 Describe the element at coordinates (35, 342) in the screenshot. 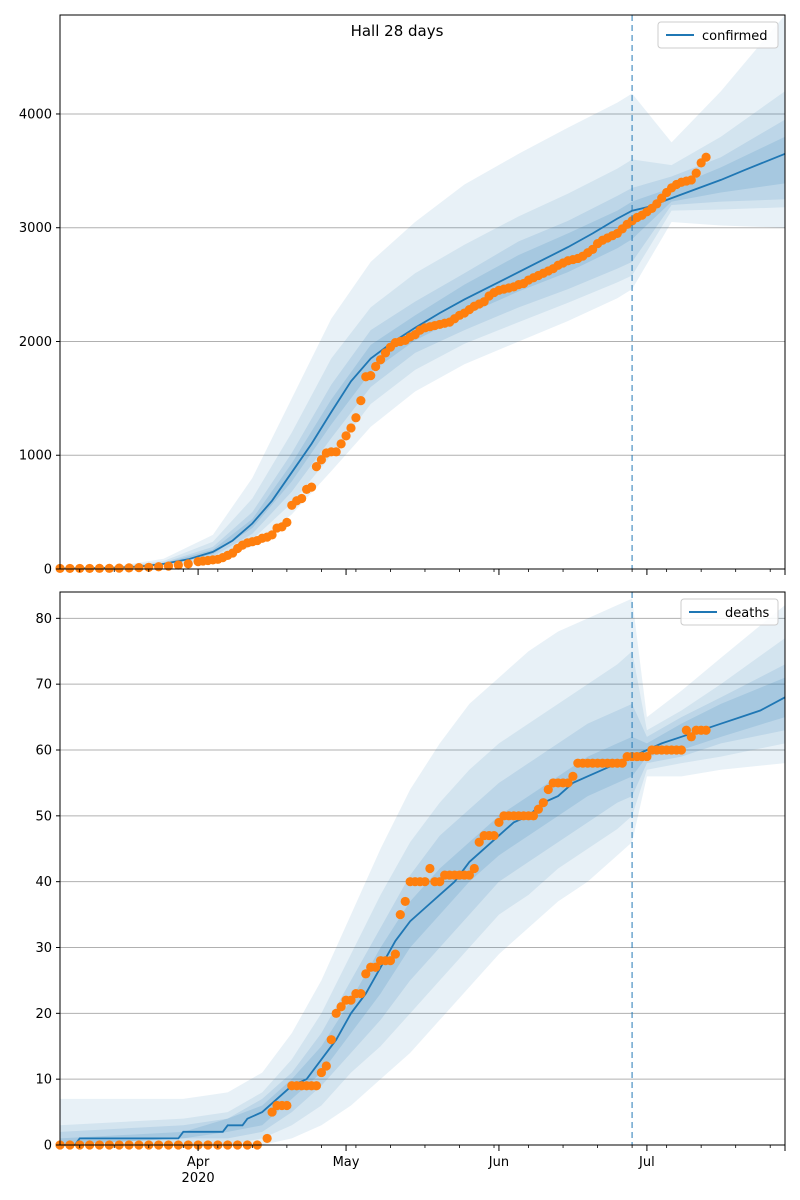

I see `y-tick-label: 2000` at that location.